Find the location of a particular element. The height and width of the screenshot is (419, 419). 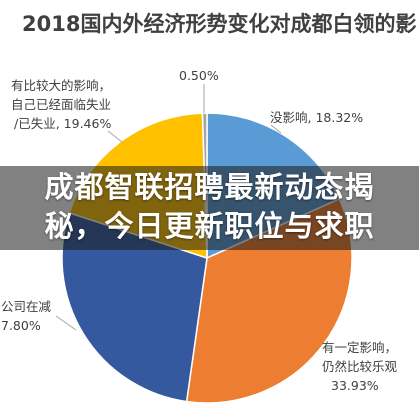

data-label-line: 自己已经面临失业 is located at coordinates (61, 104).